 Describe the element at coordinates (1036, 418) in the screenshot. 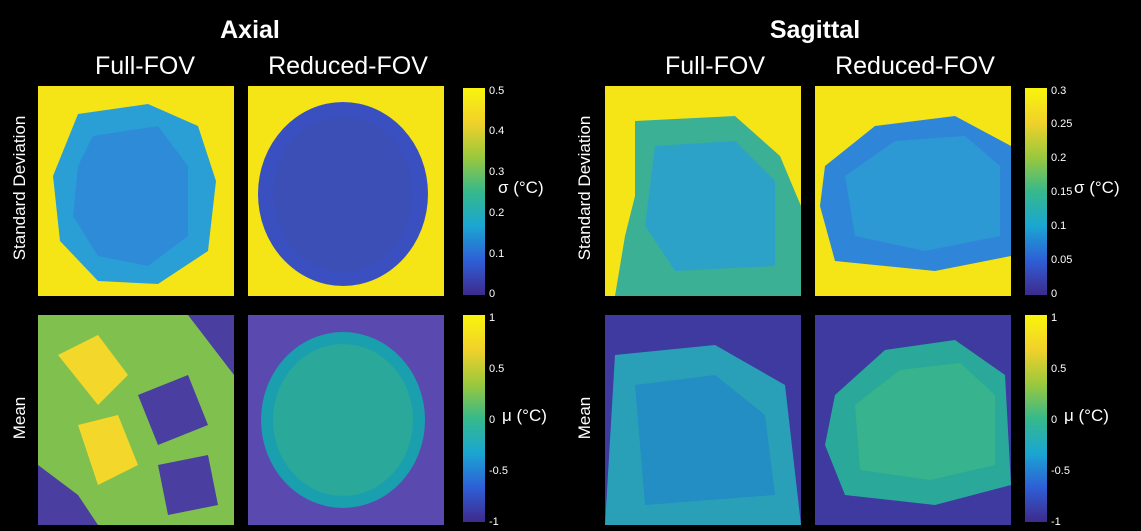

I see `sagittal-mean-colorbar` at that location.